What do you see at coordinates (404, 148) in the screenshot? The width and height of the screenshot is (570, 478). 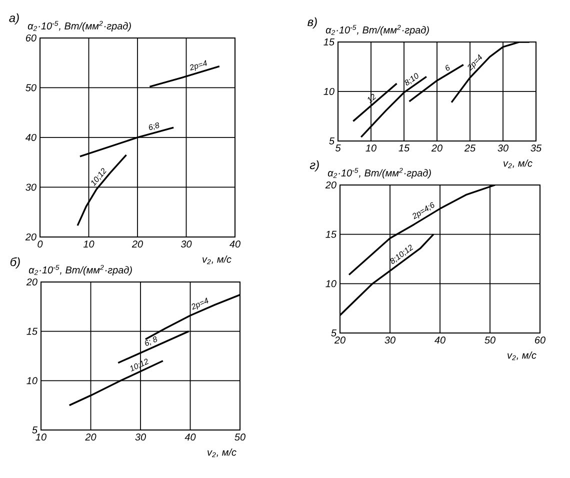 I see `x-tick-label: 15` at bounding box center [404, 148].